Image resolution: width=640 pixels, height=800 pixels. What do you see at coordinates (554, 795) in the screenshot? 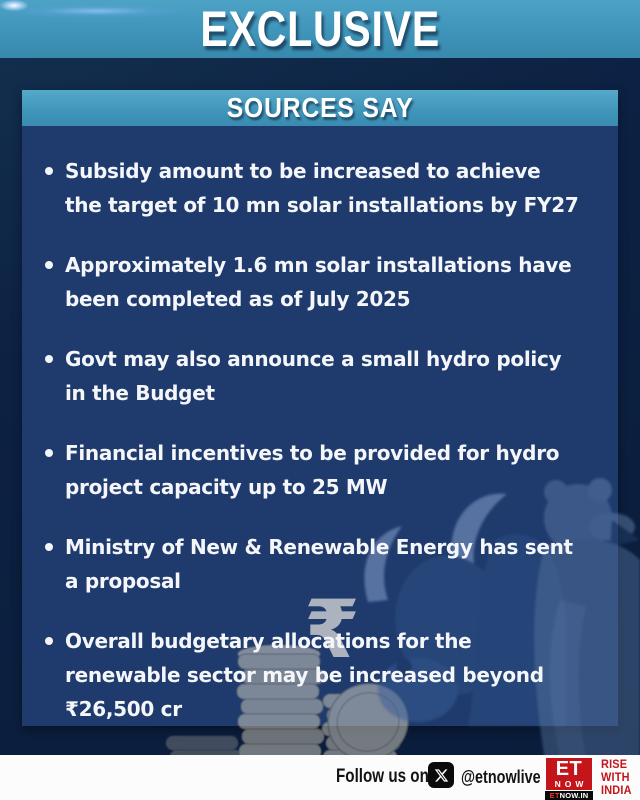
I see `etnow-url-et: ET` at bounding box center [554, 795].